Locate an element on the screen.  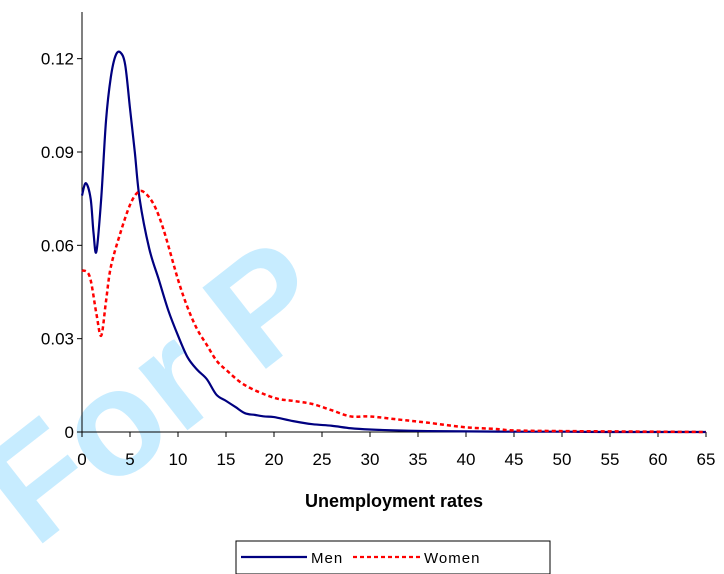
x-tick-label: 20 is located at coordinates (274, 459).